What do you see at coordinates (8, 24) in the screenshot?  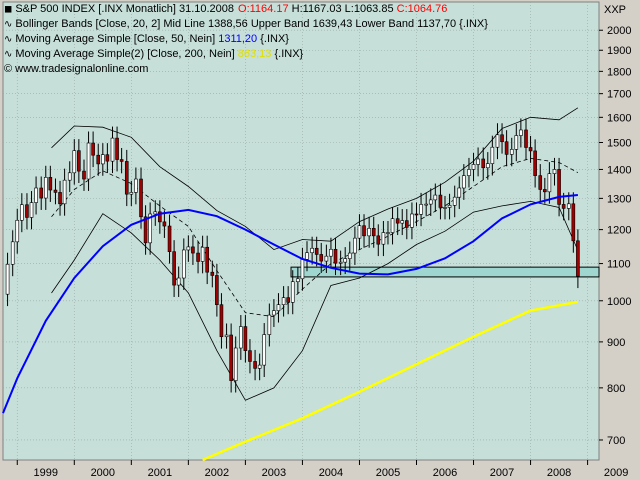 I see `line-indicator-icon: ∿` at bounding box center [8, 24].